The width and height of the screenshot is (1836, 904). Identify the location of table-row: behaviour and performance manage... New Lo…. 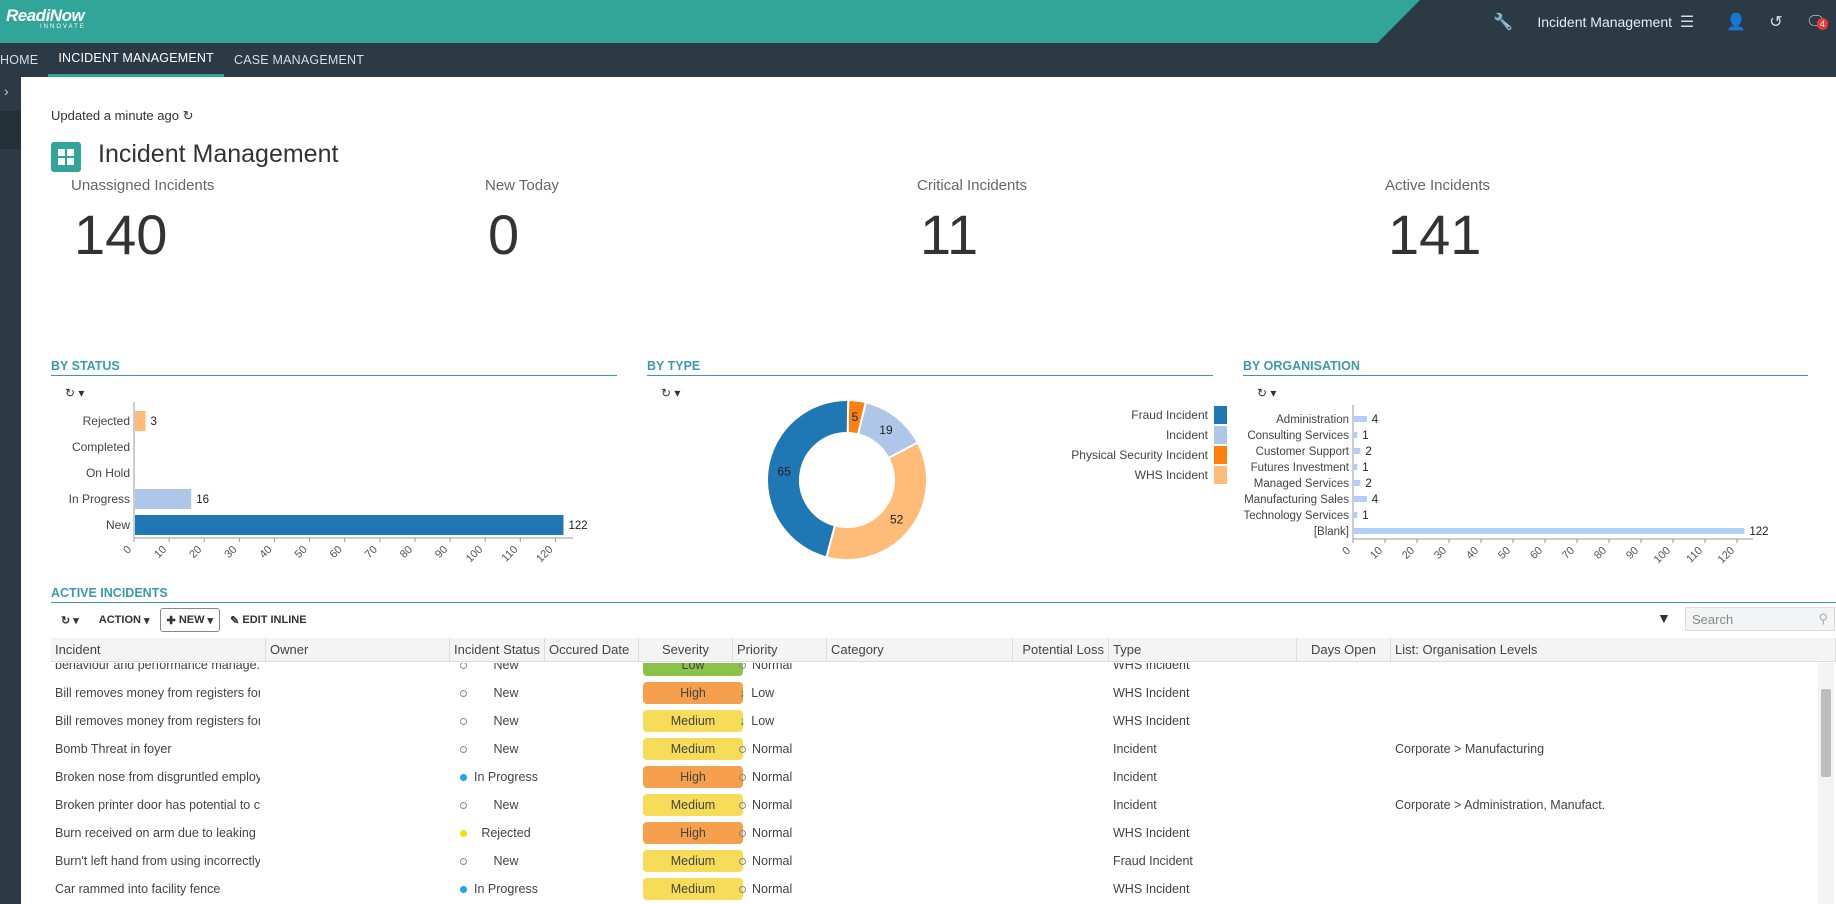
(931, 671).